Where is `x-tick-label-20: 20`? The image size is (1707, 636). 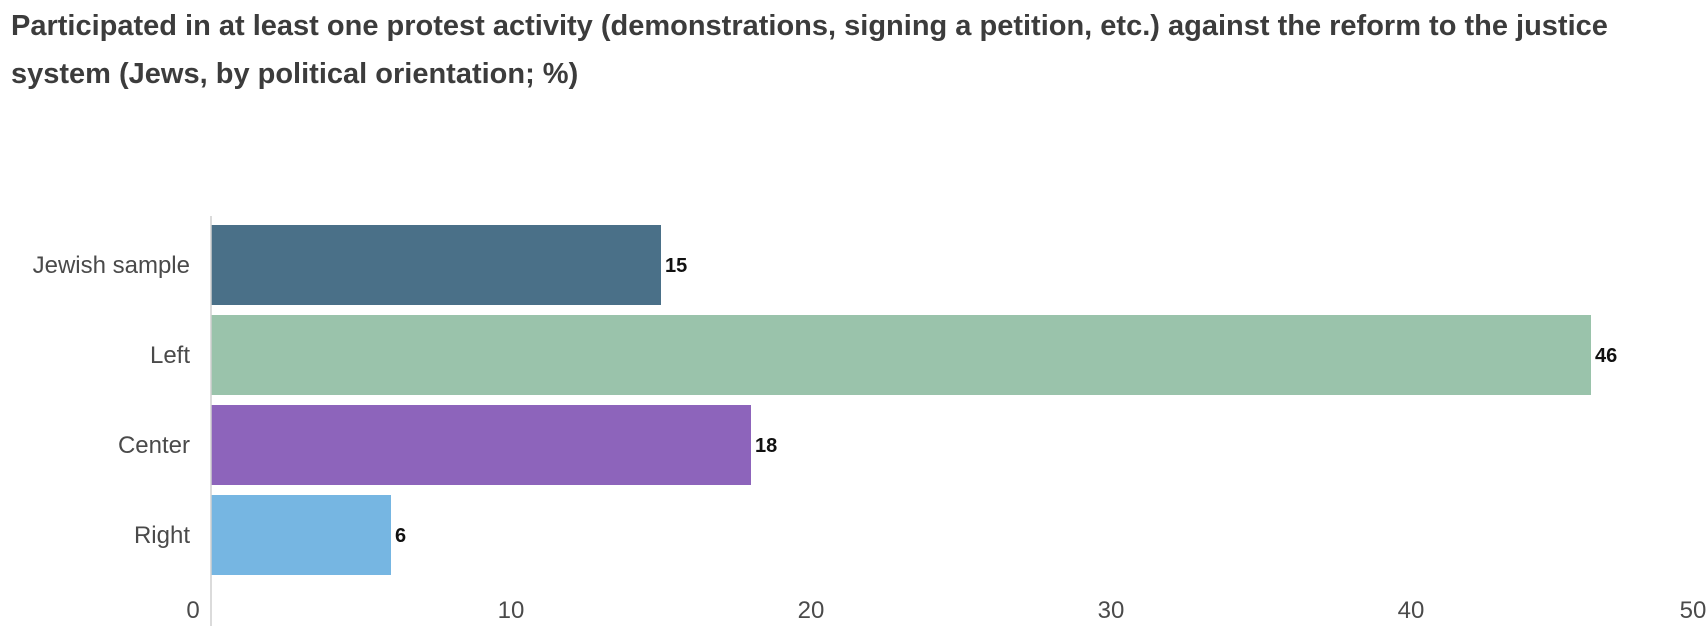
x-tick-label-20: 20 is located at coordinates (811, 610).